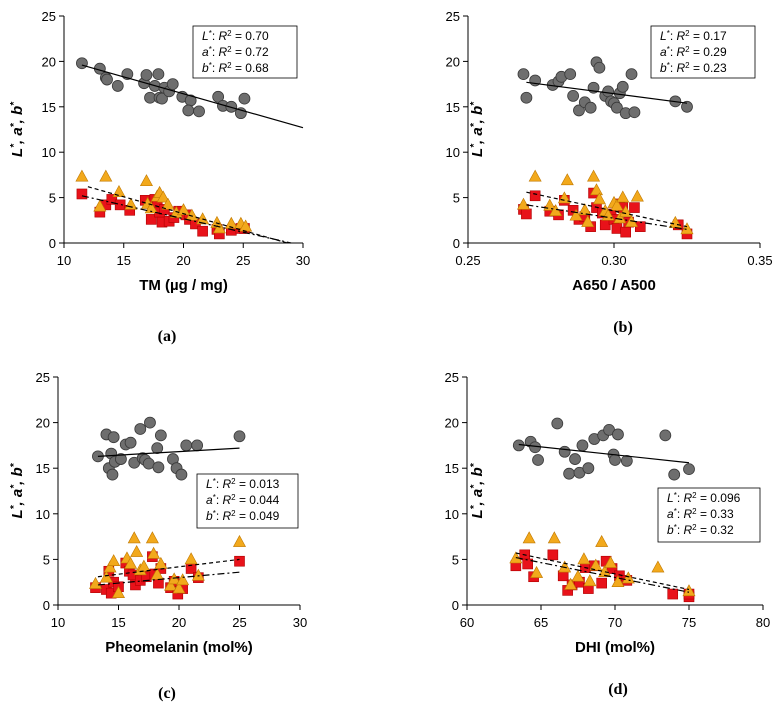 The width and height of the screenshot is (779, 714). I want to click on legend-entry-L: L*: R2 = 0.70, so click(235, 36).